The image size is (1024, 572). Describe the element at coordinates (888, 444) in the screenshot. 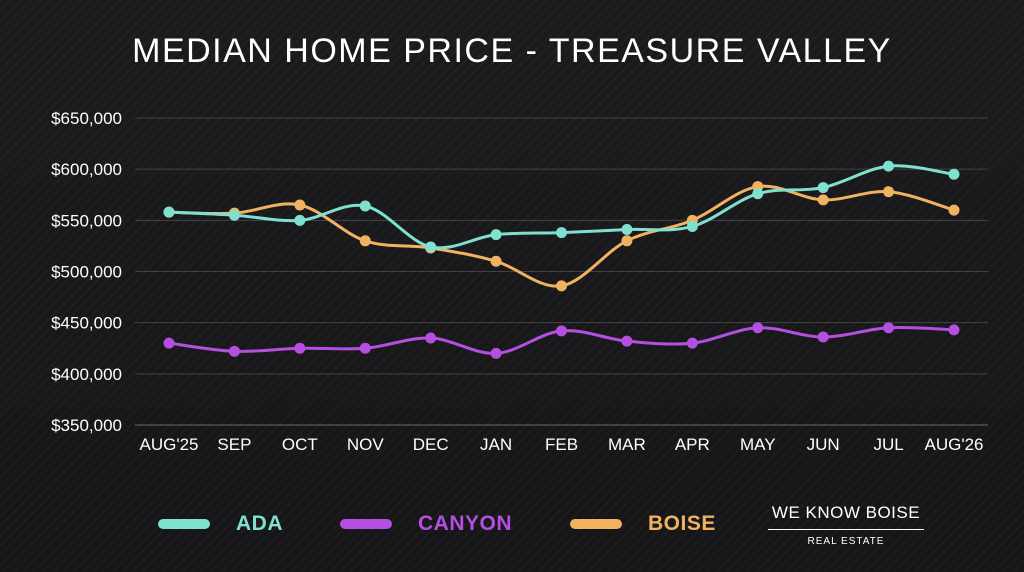

I see `x-tick-label: JUL` at that location.